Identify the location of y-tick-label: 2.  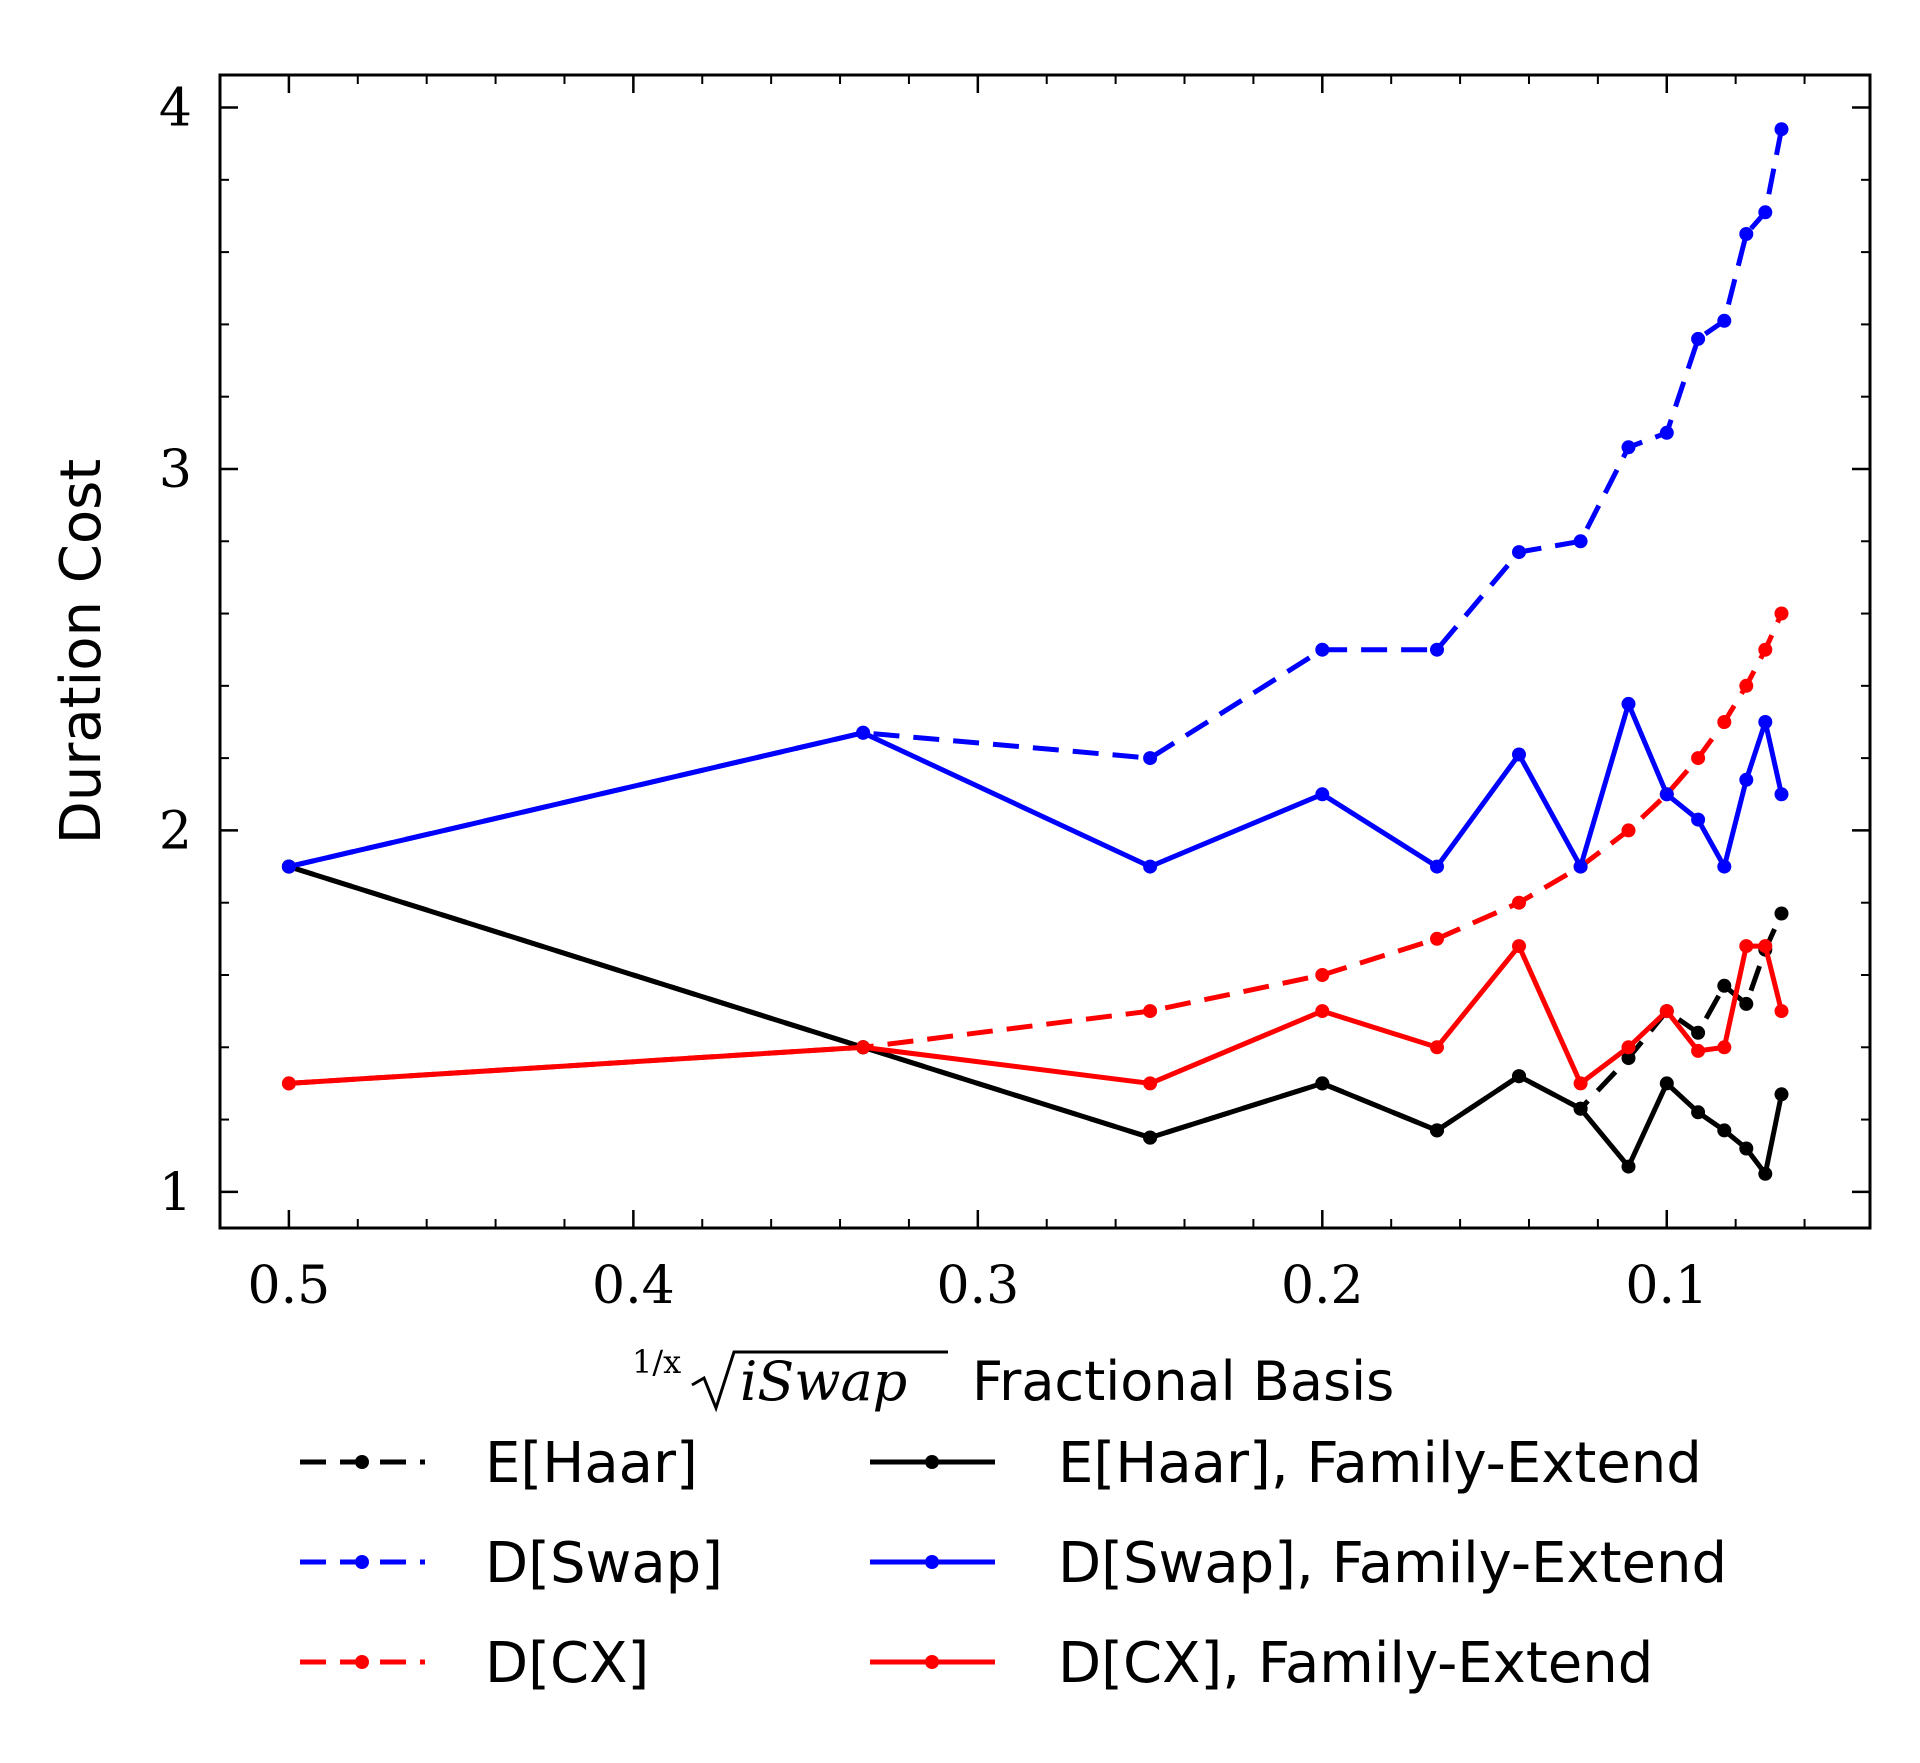
(175, 831).